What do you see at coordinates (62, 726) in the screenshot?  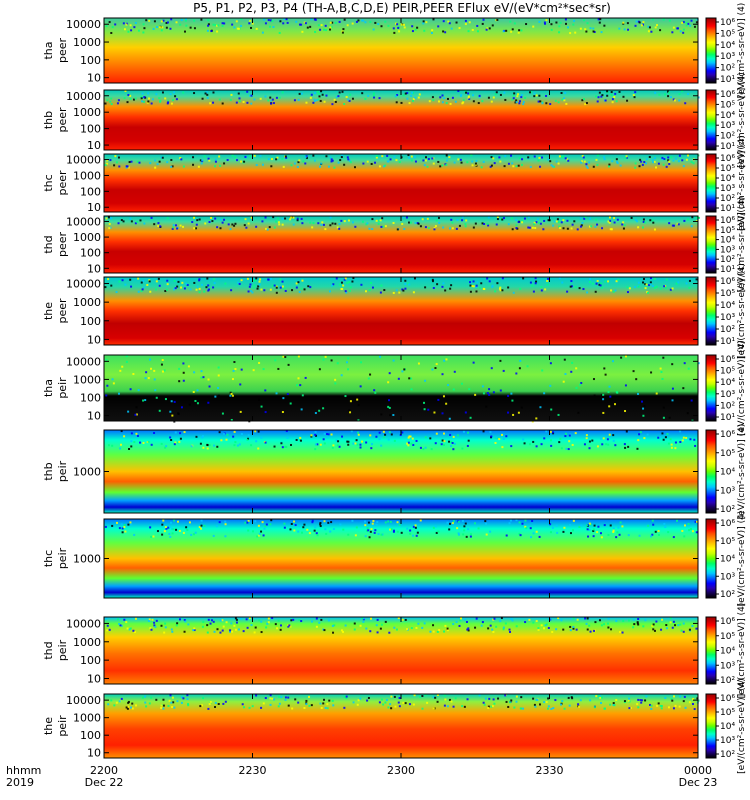 I see `y-axis-label: peir` at bounding box center [62, 726].